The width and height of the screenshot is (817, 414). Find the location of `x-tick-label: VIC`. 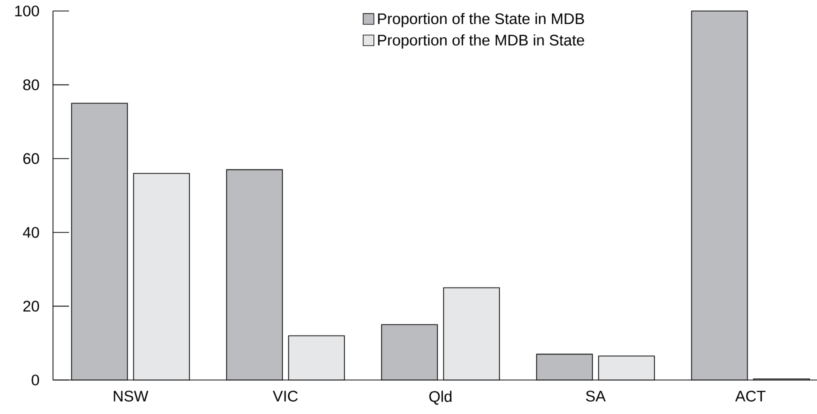

x-tick-label: VIC is located at coordinates (285, 396).